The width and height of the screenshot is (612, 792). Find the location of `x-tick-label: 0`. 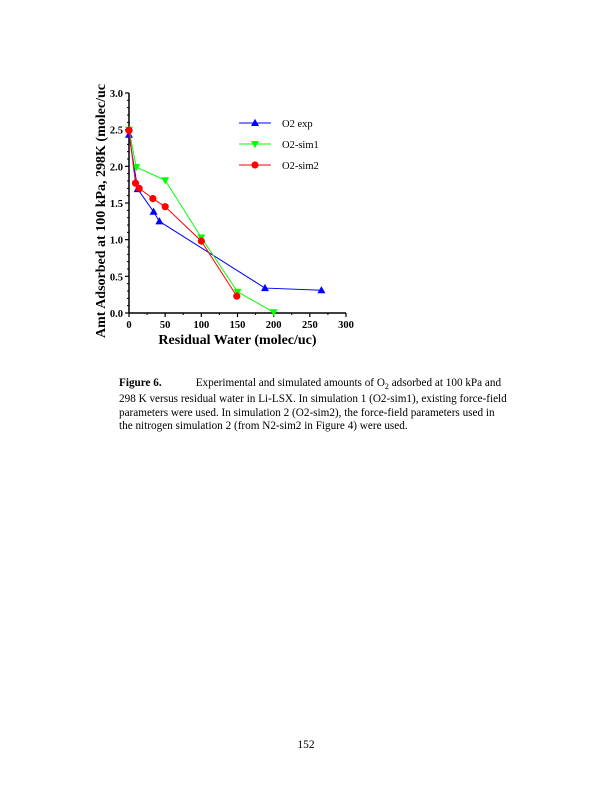

x-tick-label: 0 is located at coordinates (128, 325).